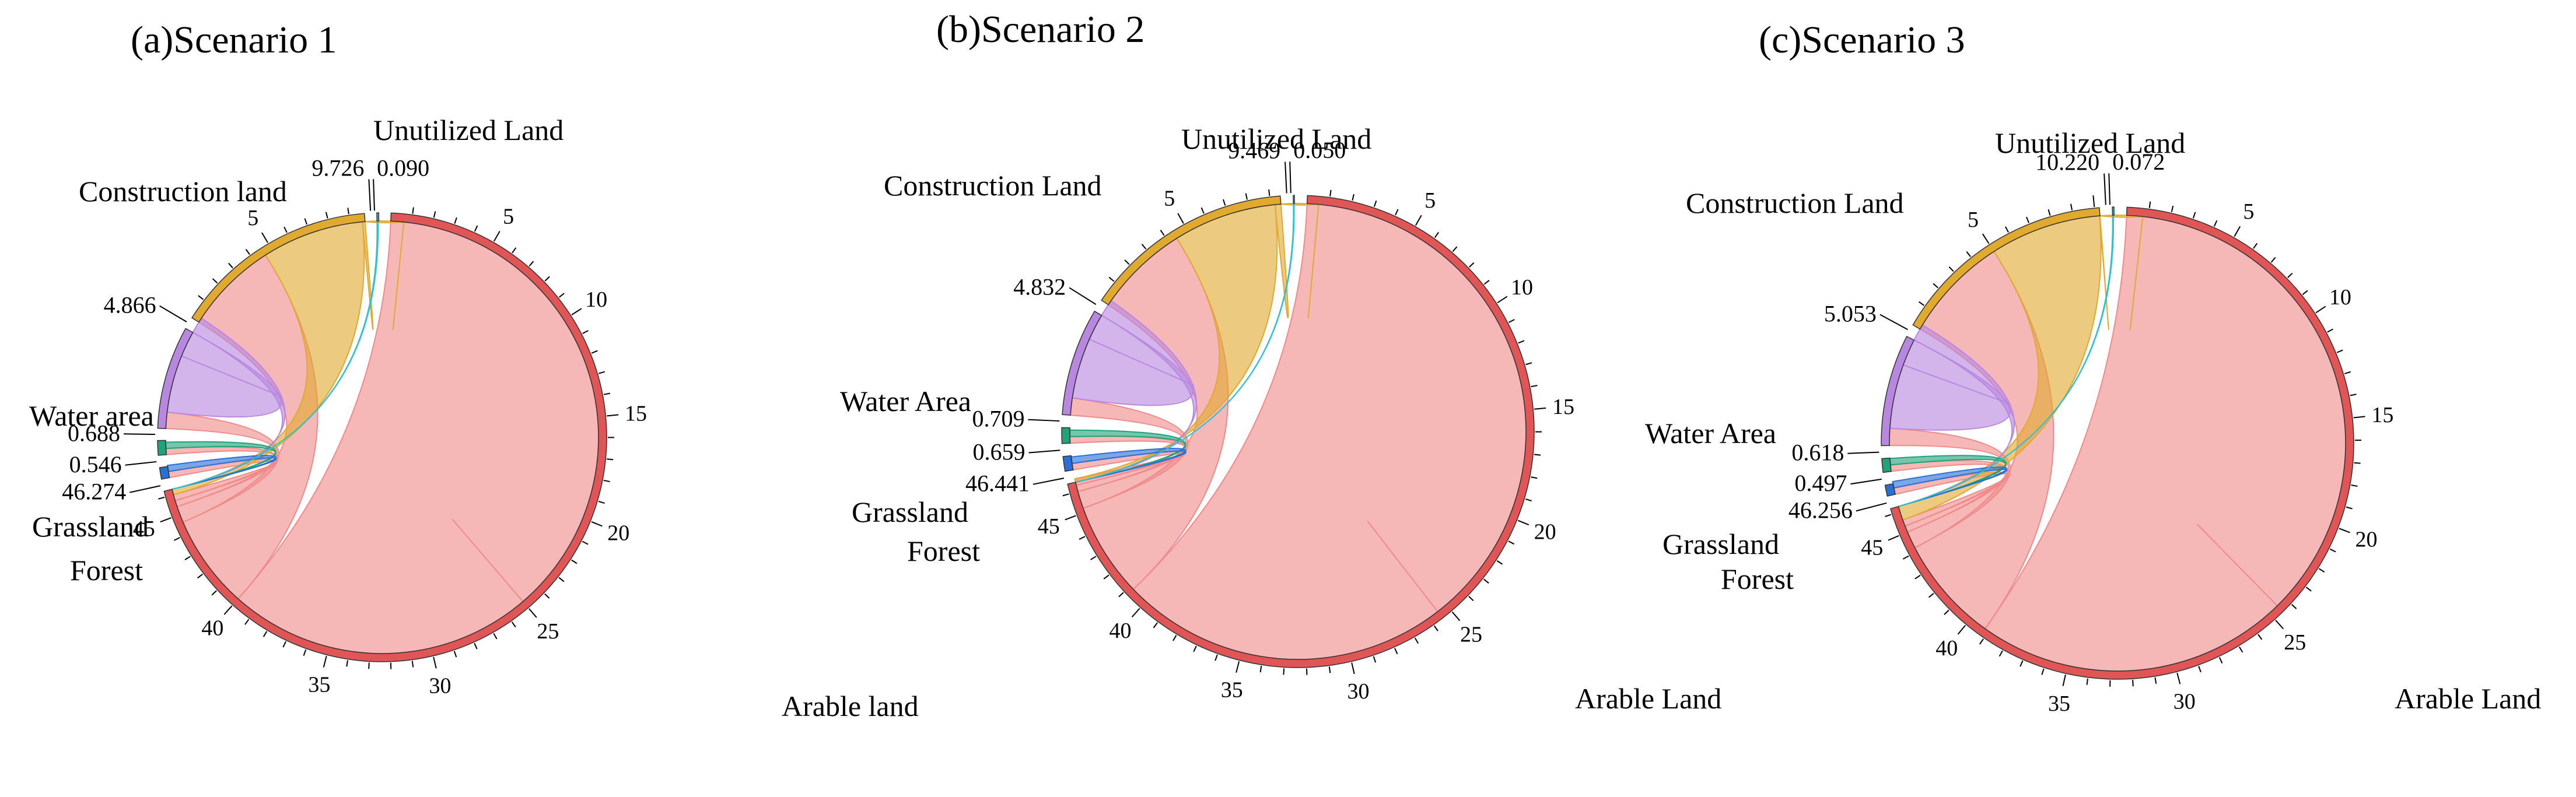 This screenshot has width=2576, height=797. Describe the element at coordinates (548, 632) in the screenshot. I see `tick-label: 25` at that location.